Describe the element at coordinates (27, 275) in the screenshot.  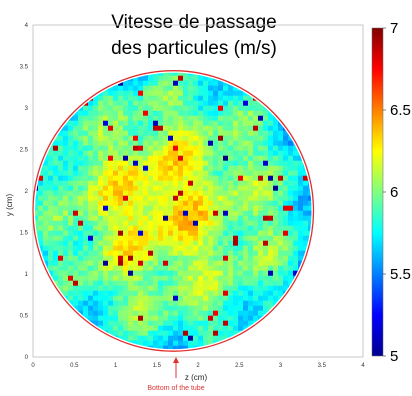
I see `y-tick-label: 1` at that location.